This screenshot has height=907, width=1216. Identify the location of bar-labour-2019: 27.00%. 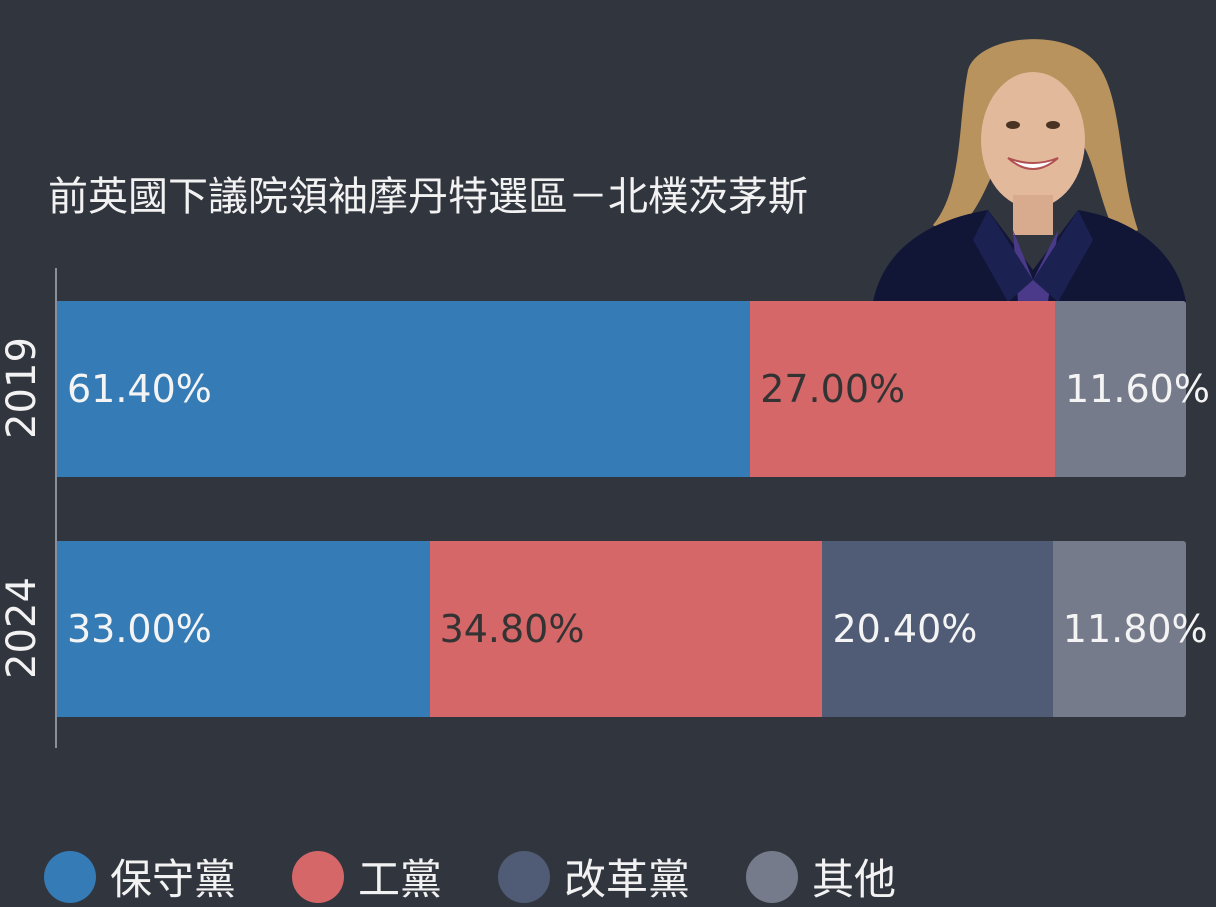
(903, 389).